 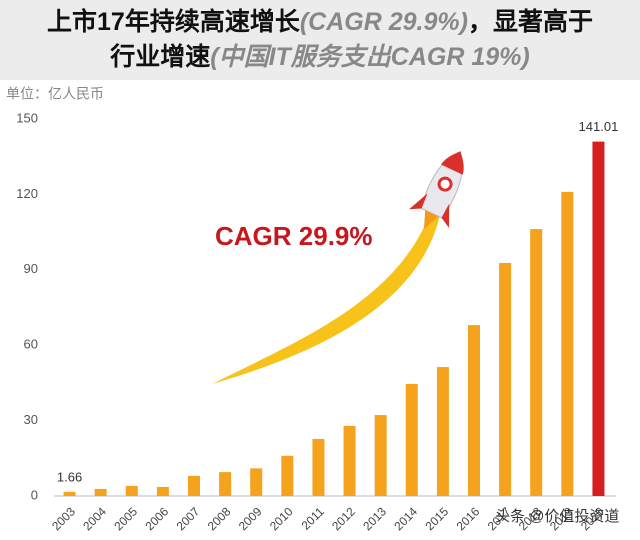 I want to click on x-tick-label: 2008, so click(x=219, y=518).